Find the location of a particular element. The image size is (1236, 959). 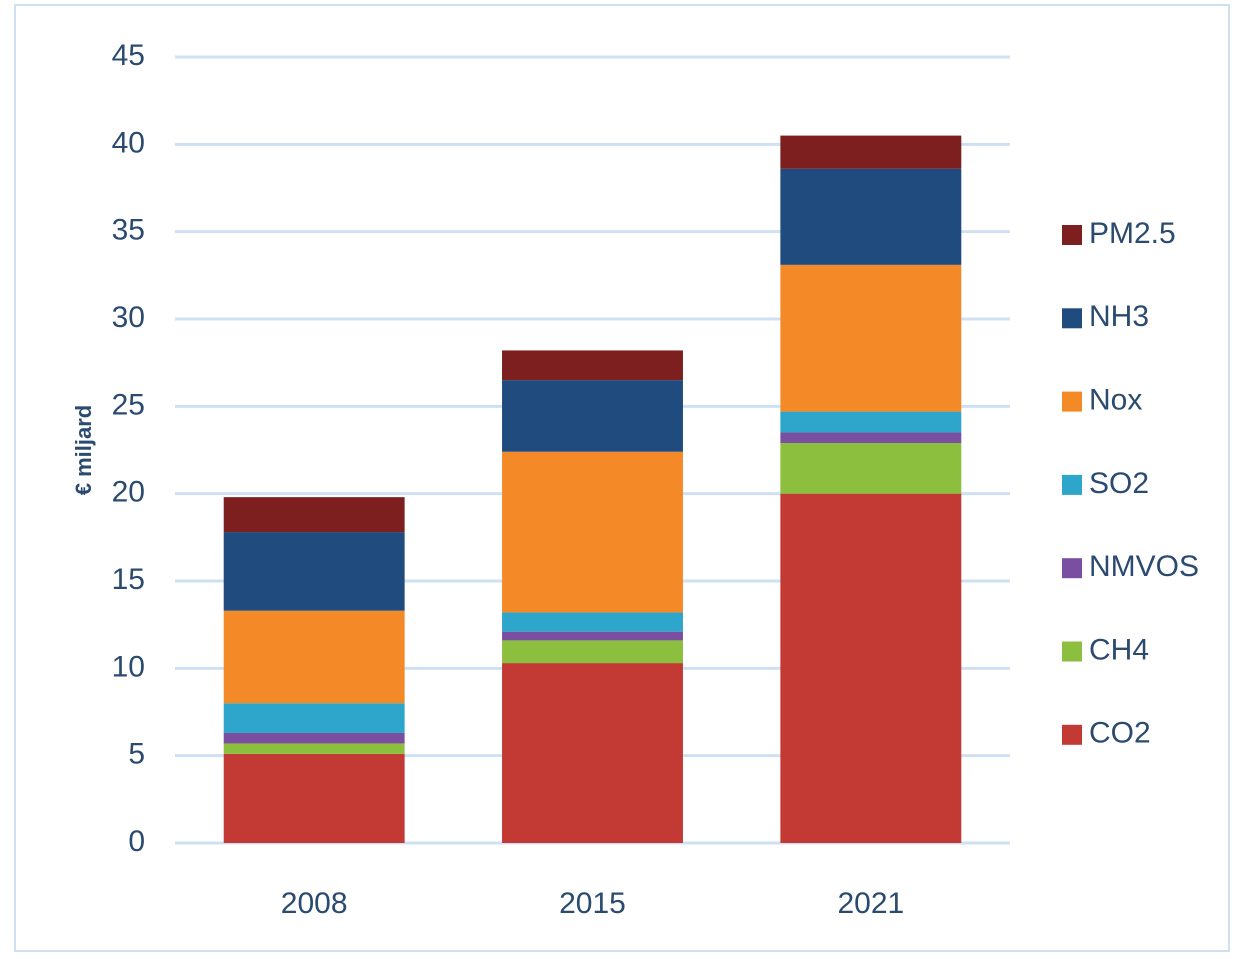

y-tick-label: 15 is located at coordinates (128, 579).